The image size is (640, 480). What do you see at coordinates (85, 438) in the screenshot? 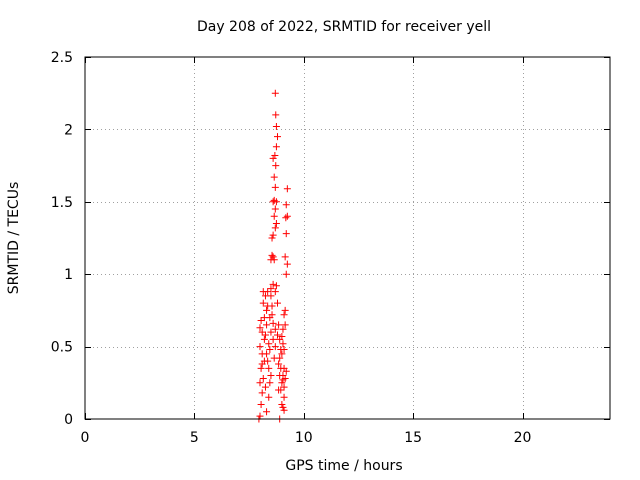
I see `x-tick-label: 0` at bounding box center [85, 438].